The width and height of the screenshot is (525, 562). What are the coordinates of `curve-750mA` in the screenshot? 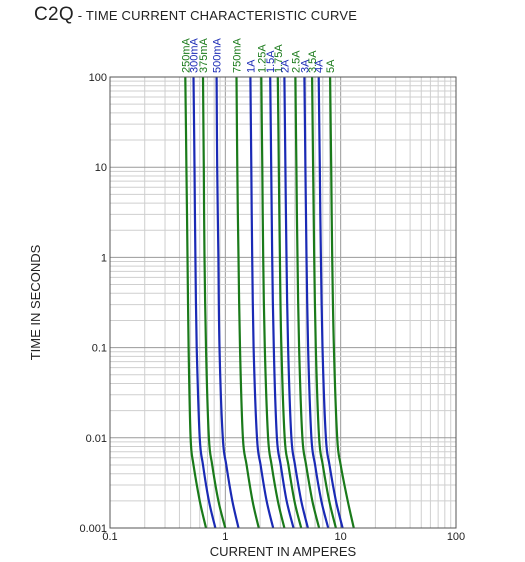 It's located at (247, 302).